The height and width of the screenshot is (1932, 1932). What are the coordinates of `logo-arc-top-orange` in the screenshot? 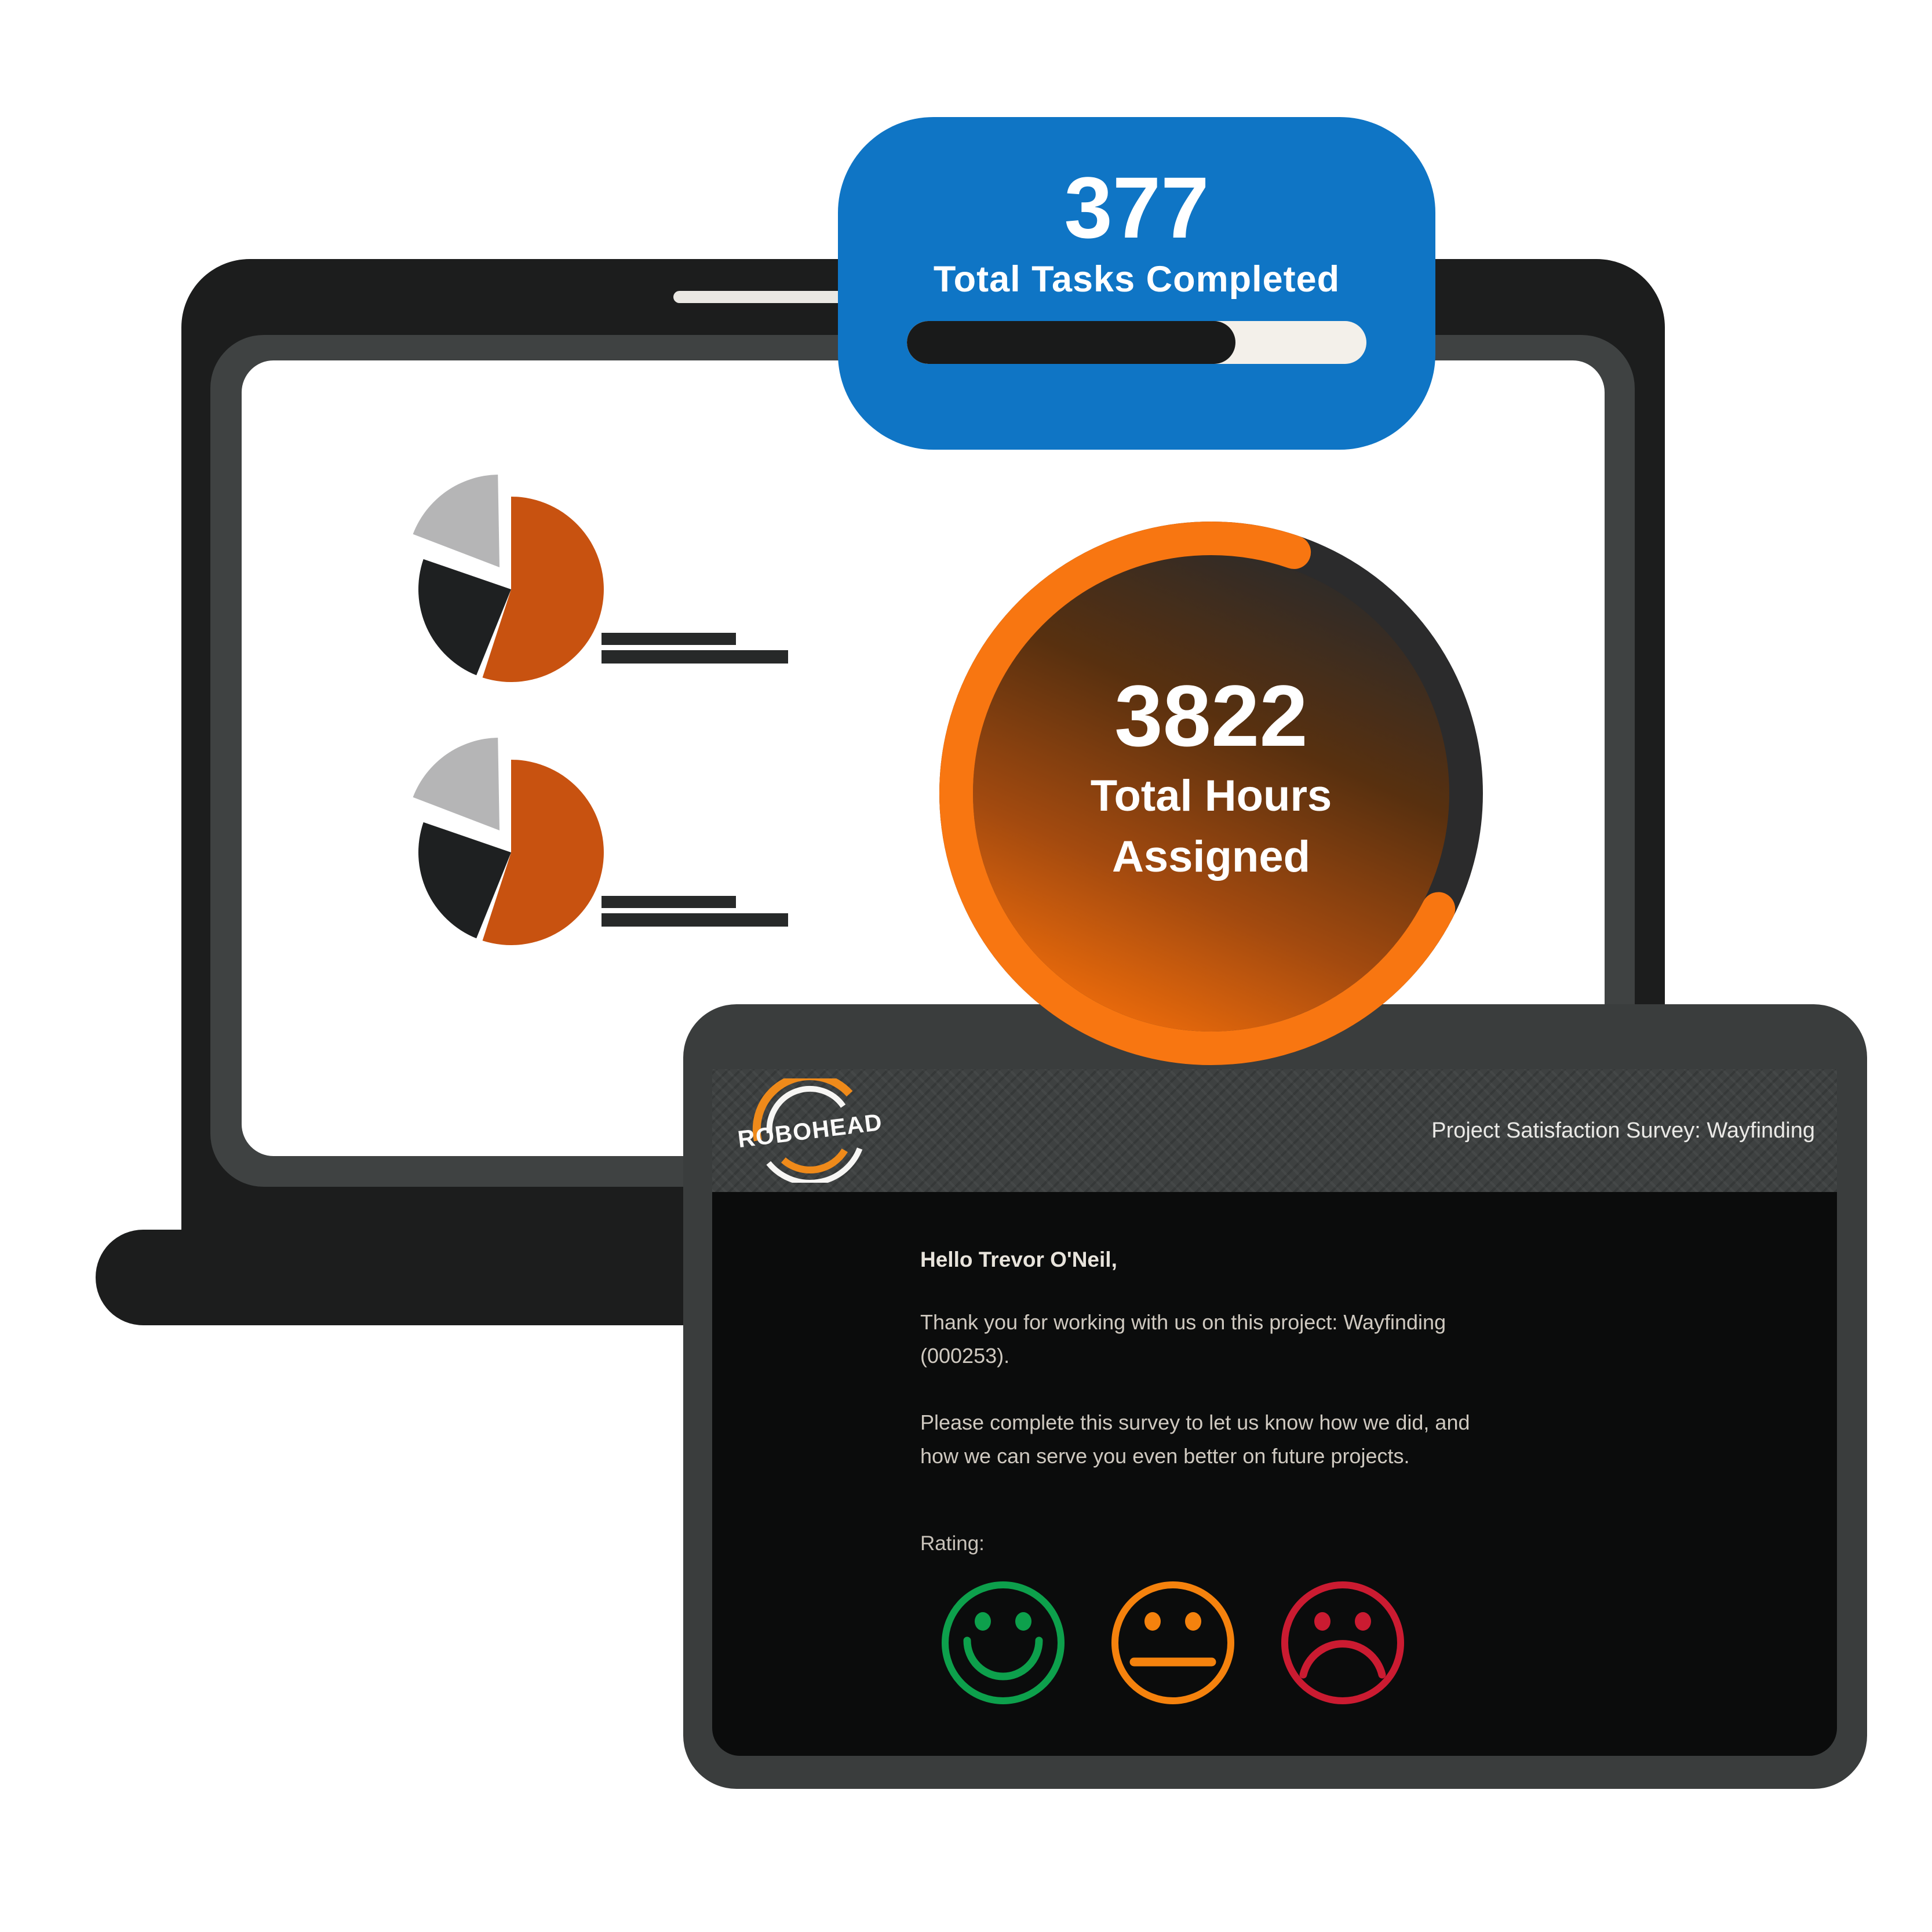 It's located at (803, 1110).